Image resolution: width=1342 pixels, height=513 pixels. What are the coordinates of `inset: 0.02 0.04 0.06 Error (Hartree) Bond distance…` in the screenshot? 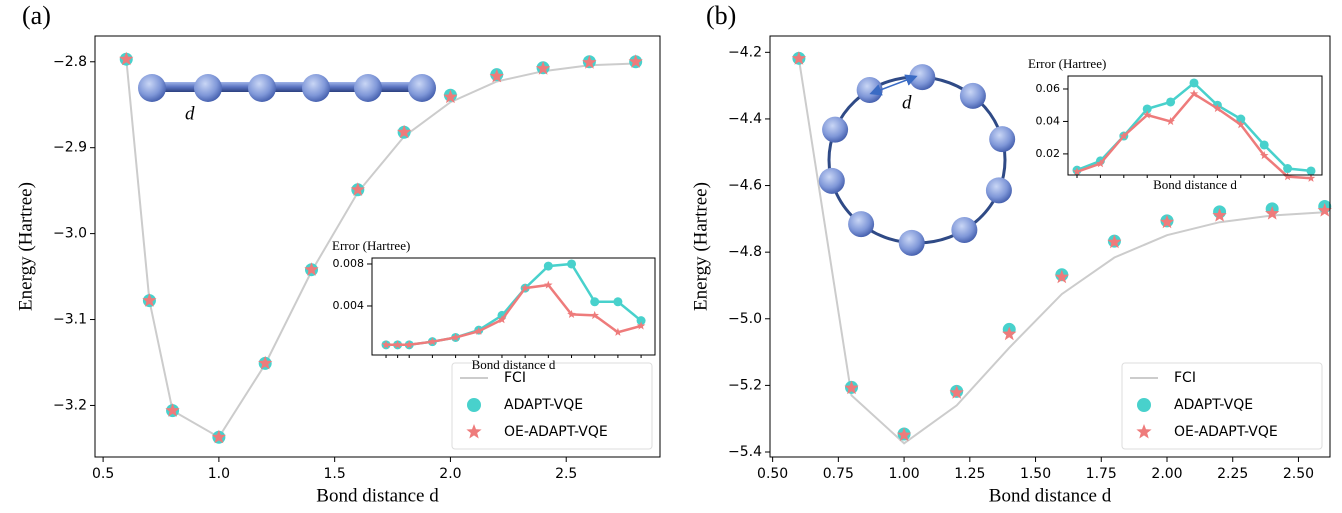 It's located at (1175, 124).